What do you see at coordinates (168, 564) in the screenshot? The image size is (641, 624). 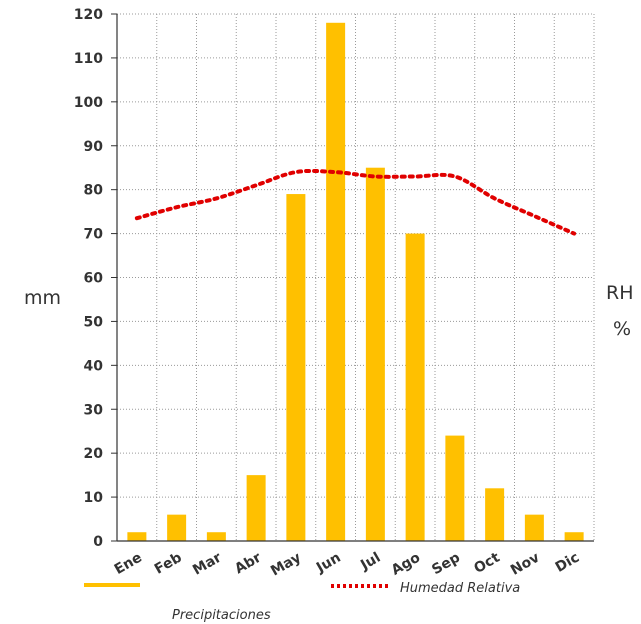 I see `x-tick-label: Feb` at bounding box center [168, 564].